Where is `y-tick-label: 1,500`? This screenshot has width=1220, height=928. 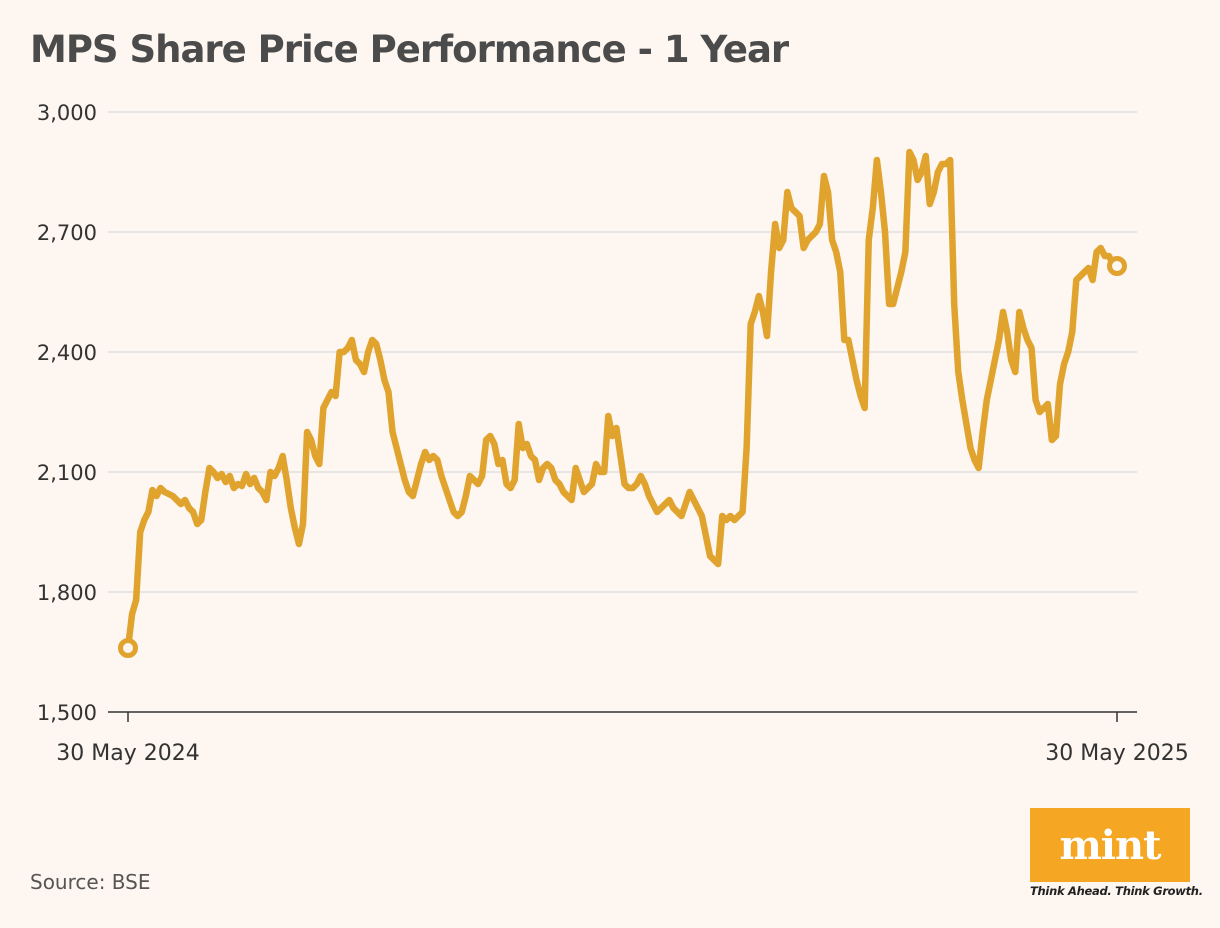 y-tick-label: 1,500 is located at coordinates (67, 713).